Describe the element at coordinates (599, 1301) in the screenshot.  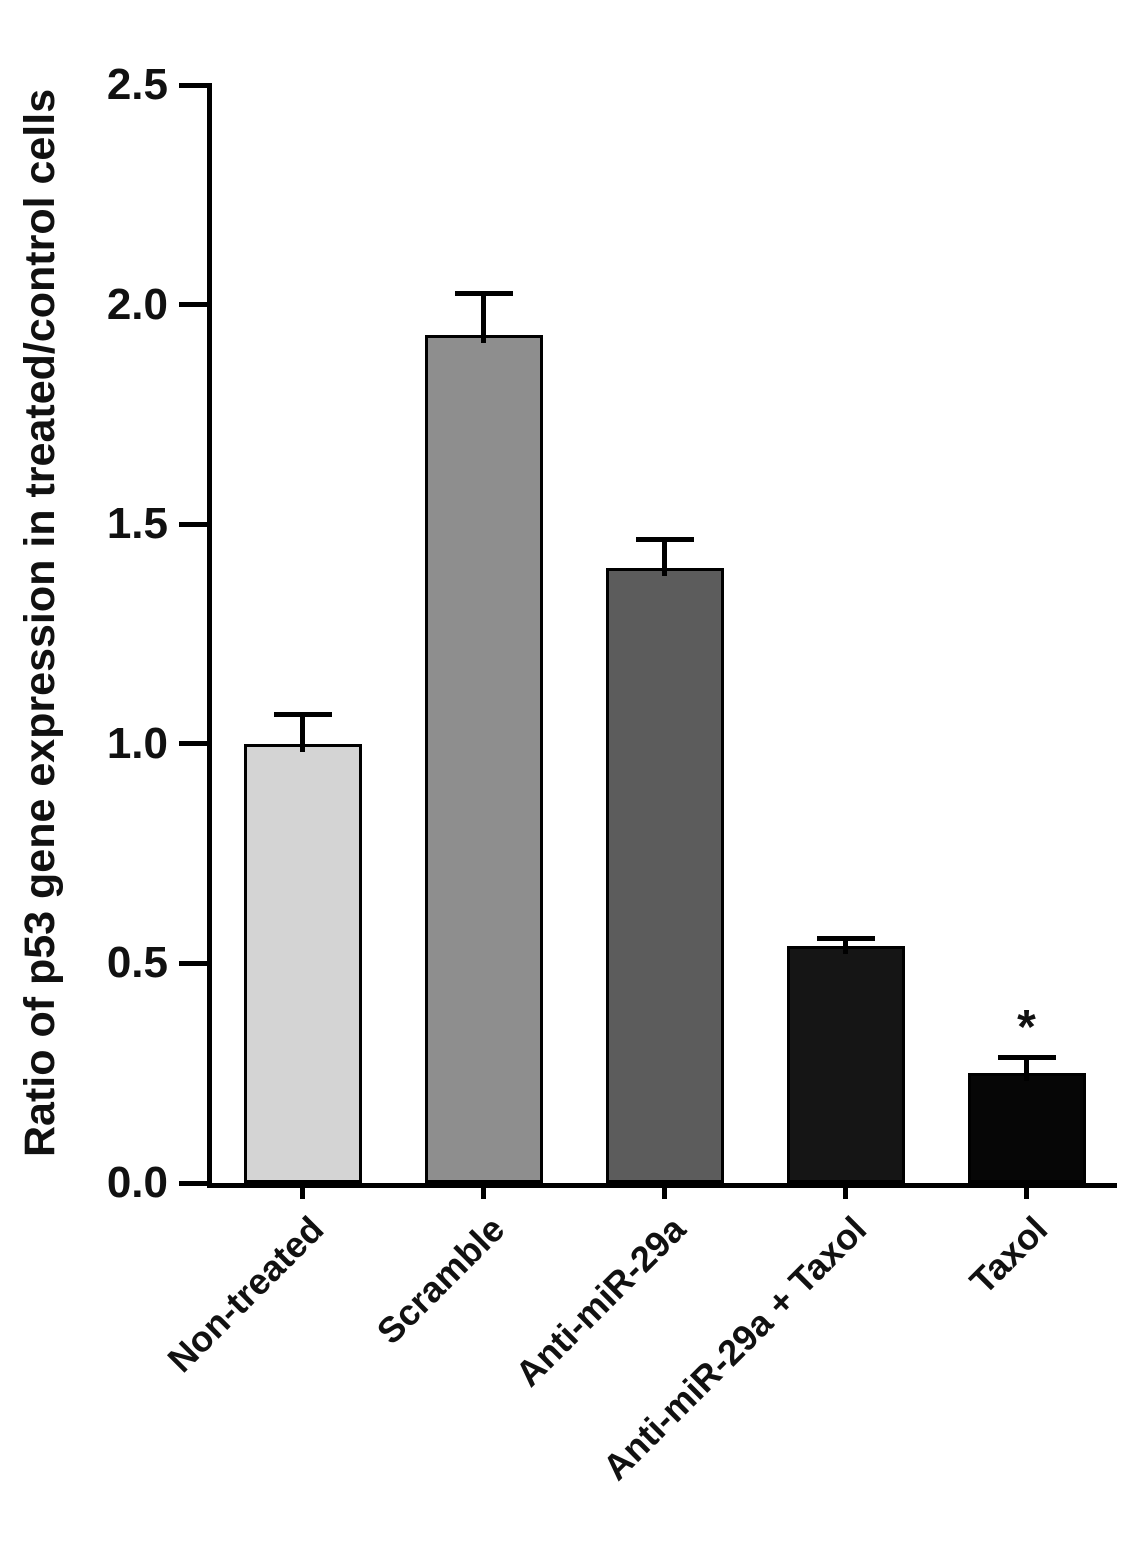
I see `x-axis-category-label: Anti-miR-29a` at that location.